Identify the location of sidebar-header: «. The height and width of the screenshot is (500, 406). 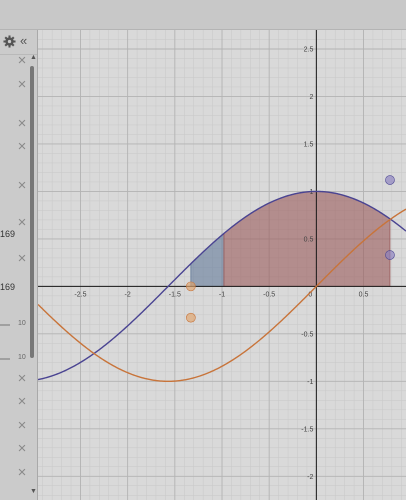
(18, 42).